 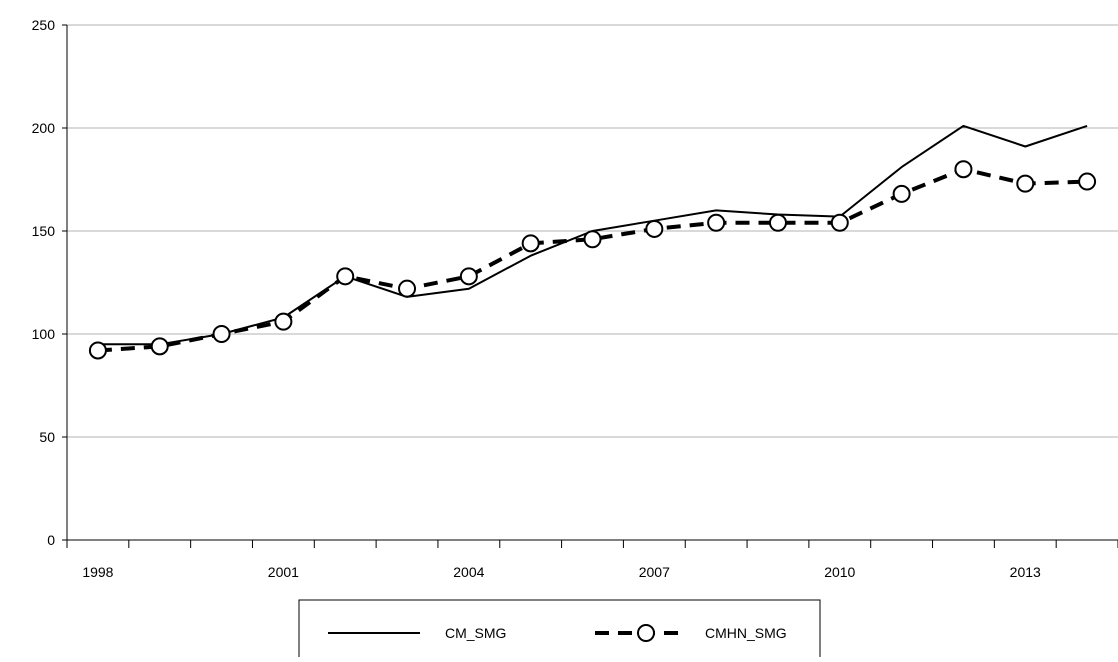 I want to click on data-point-cmhn-smg-2002, so click(x=345, y=276).